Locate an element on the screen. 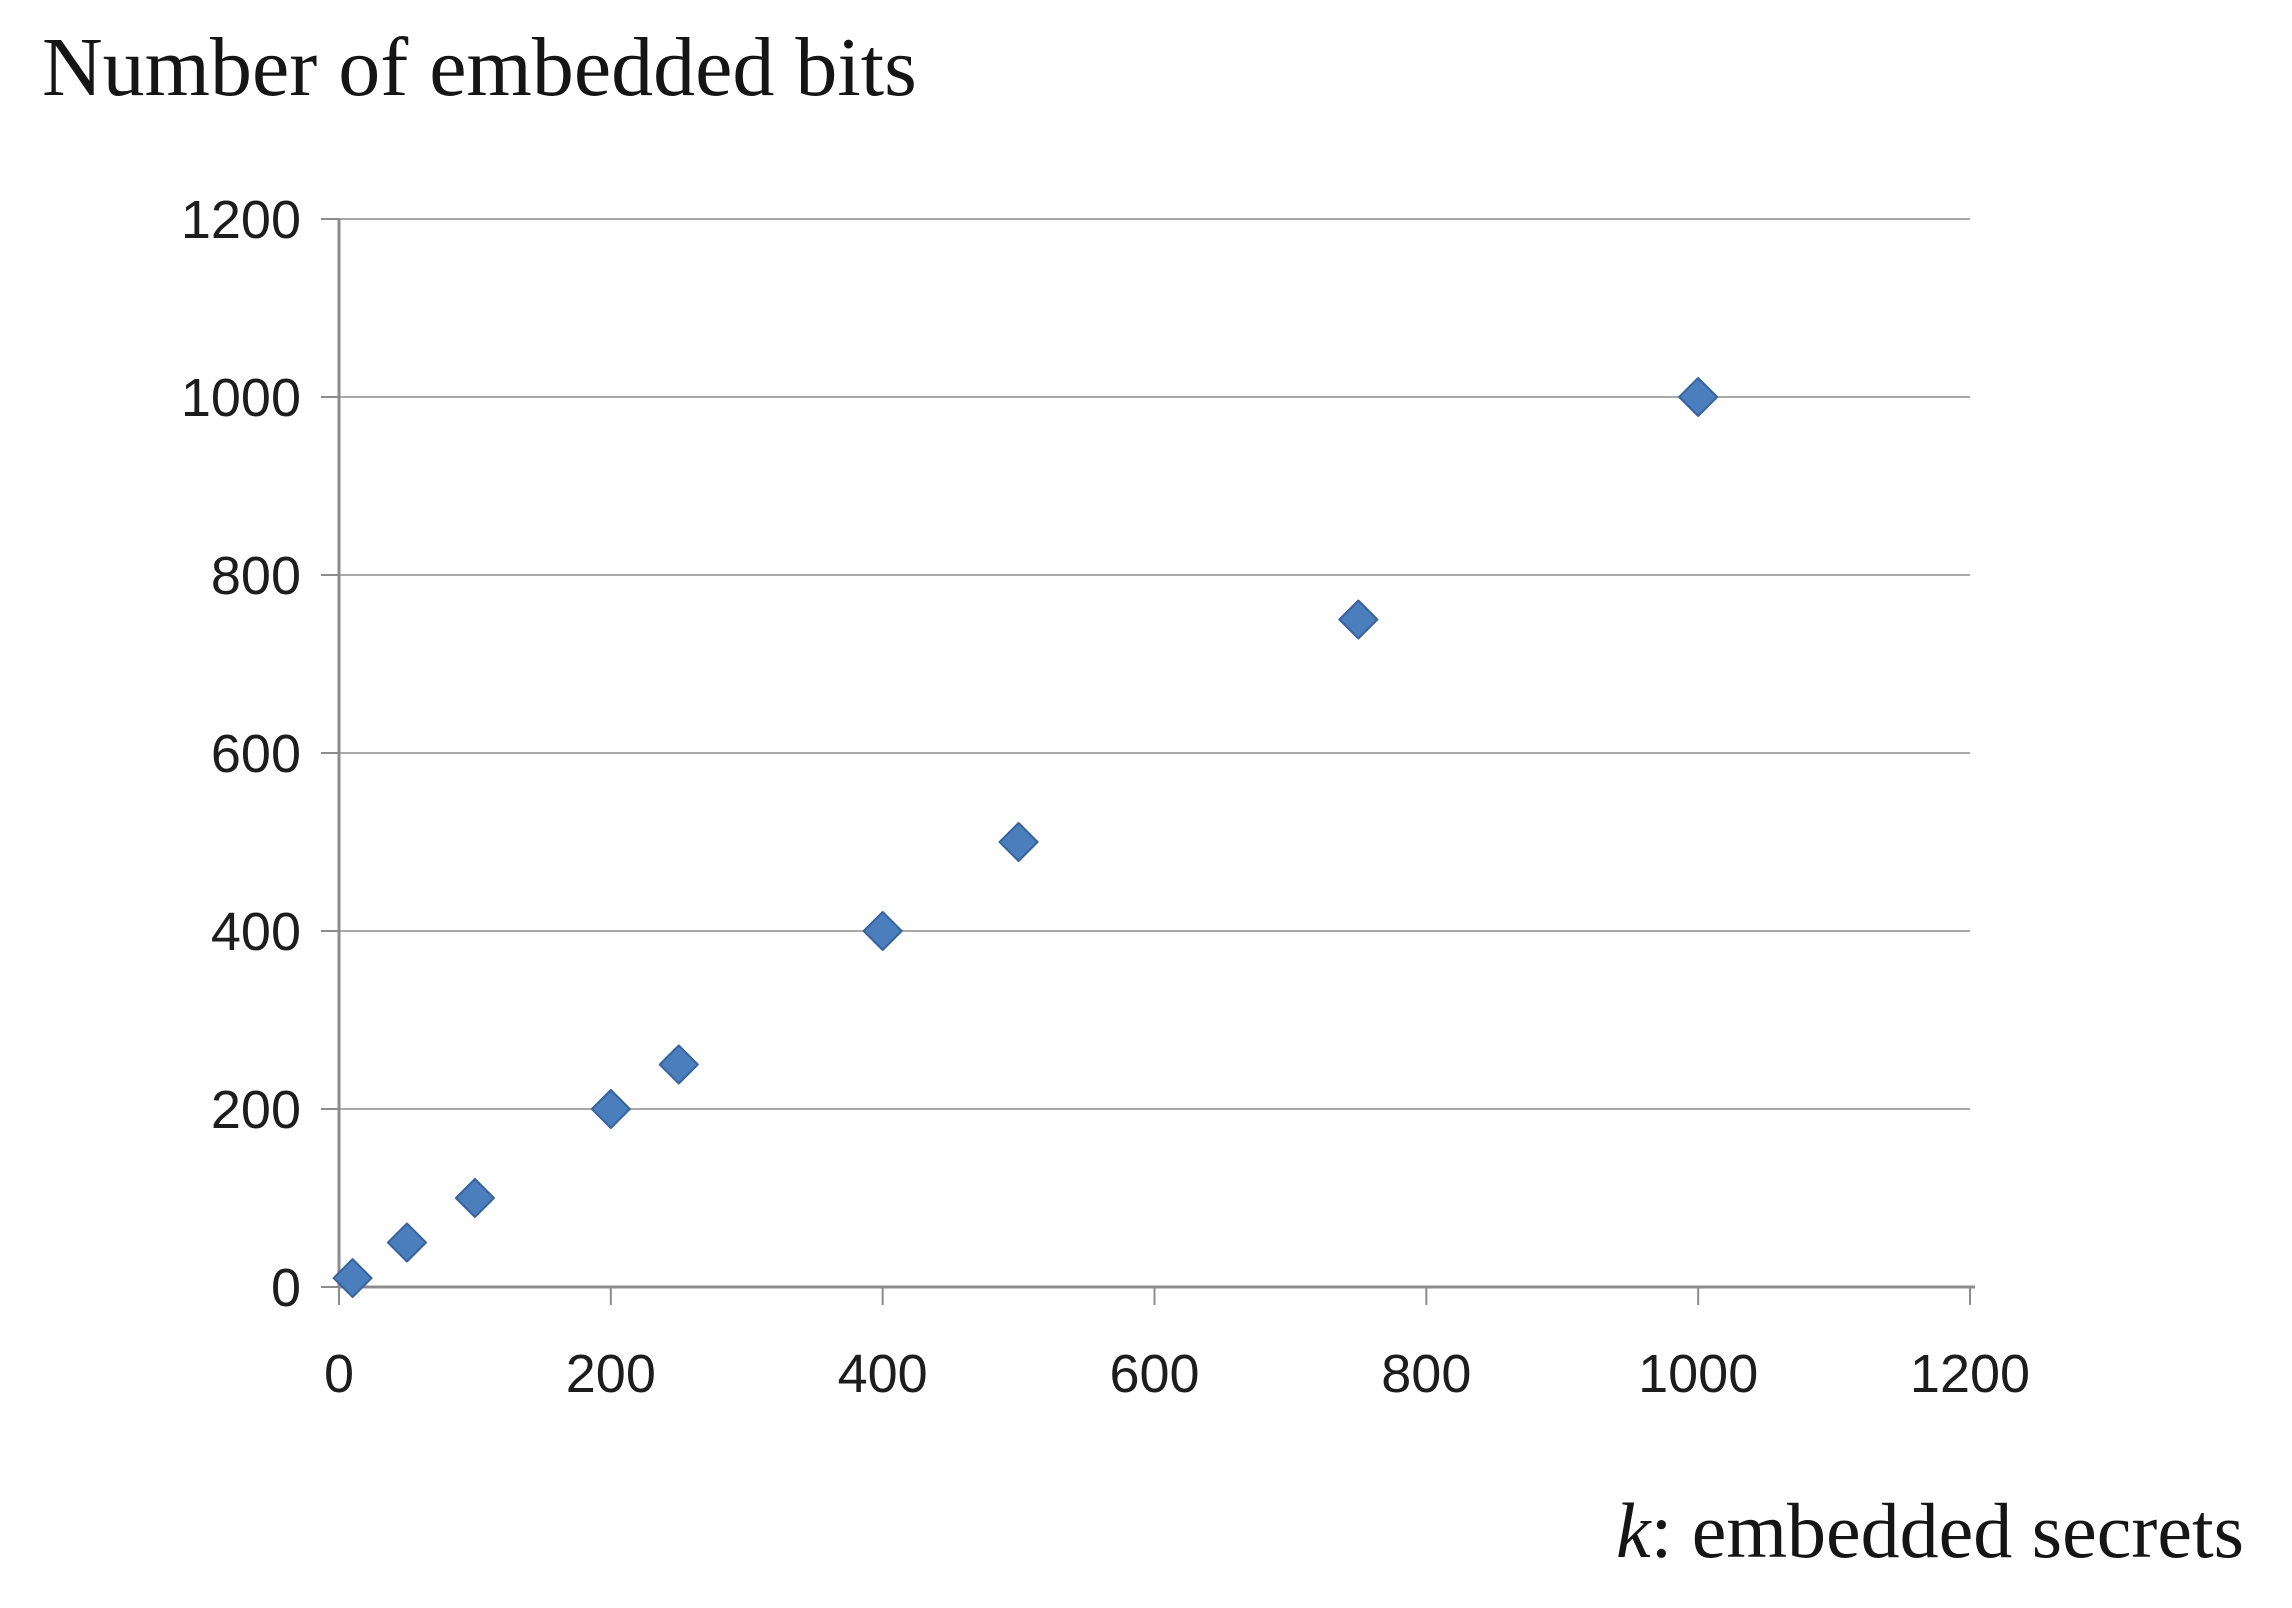 The height and width of the screenshot is (1608, 2292). y-tick-label: 0 is located at coordinates (286, 1288).